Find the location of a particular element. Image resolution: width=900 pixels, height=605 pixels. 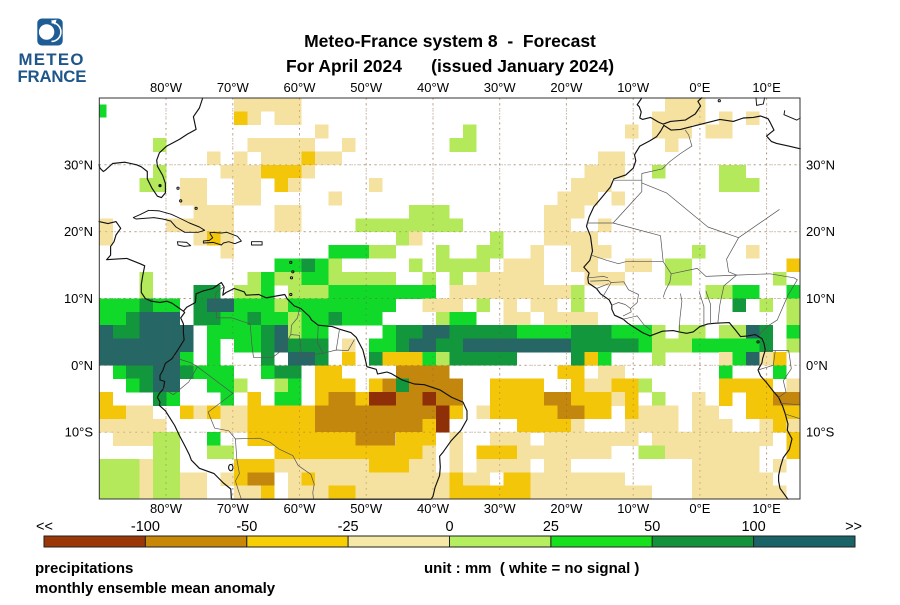

svg-text: -100 is located at coordinates (145, 527).